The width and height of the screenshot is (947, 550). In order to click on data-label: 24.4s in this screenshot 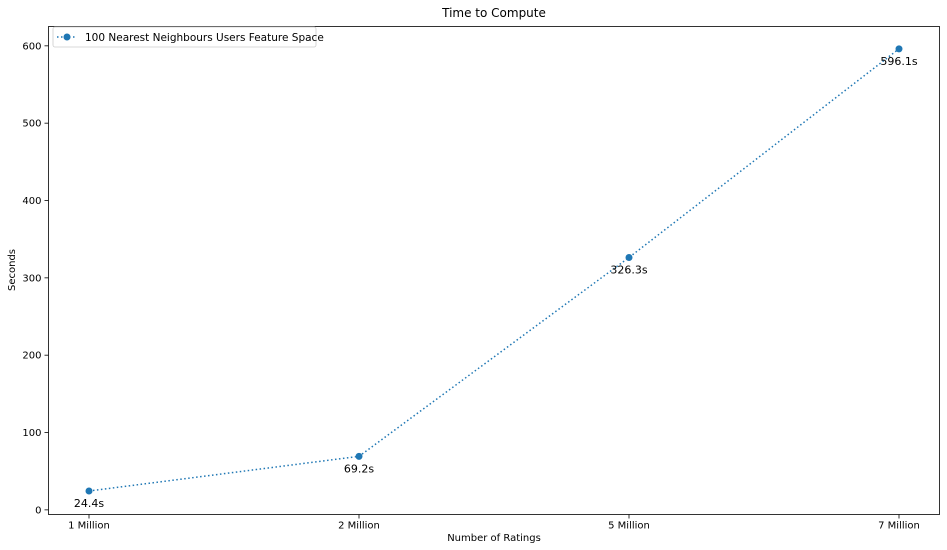, I will do `click(89, 503)`.